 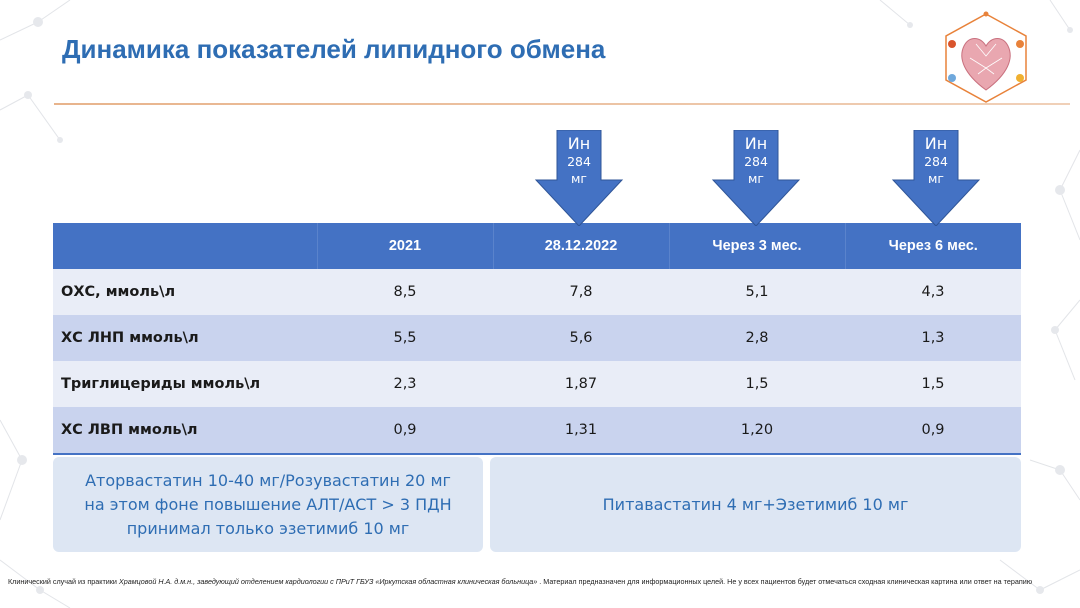 I want to click on arrow-dose-2: Ин 284 мг, so click(x=756, y=178).